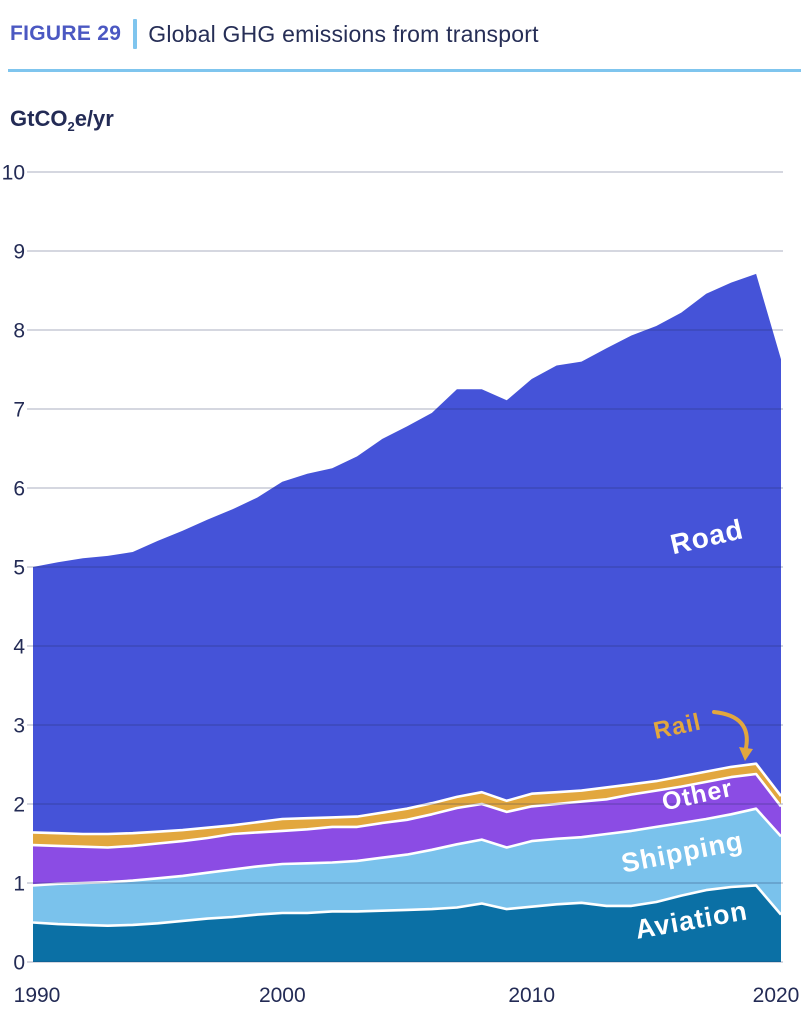 This screenshot has width=801, height=1013. Describe the element at coordinates (343, 33) in the screenshot. I see `figure-title: Global GHG emissions from transport` at that location.